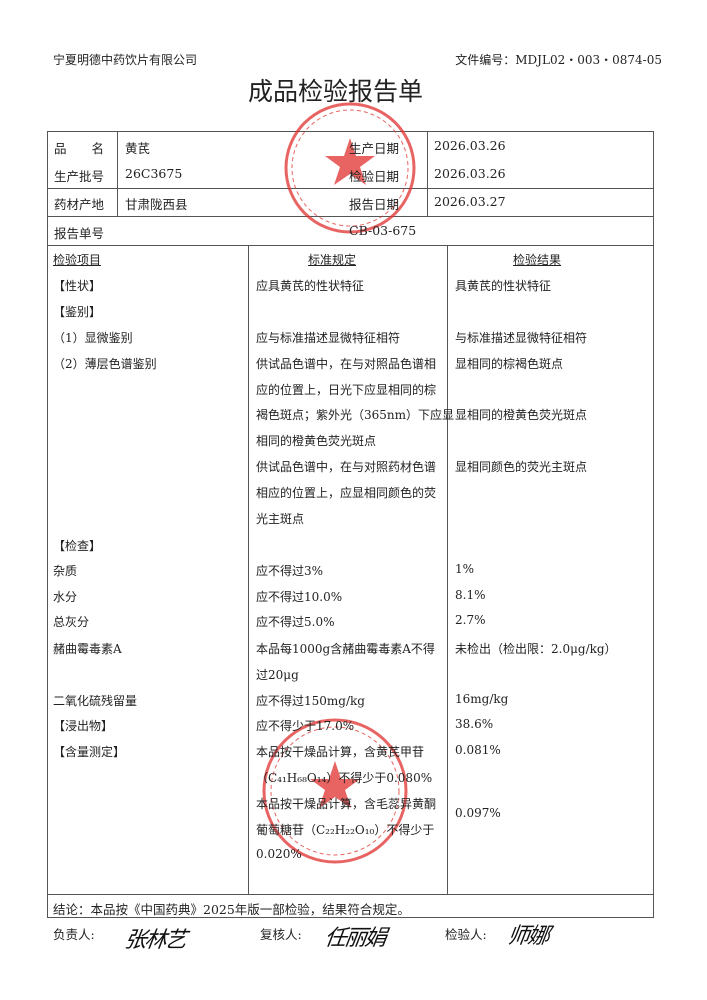 This screenshot has height=1000, width=707. Describe the element at coordinates (509, 364) in the screenshot. I see `result: 显相同的棕褐色斑点` at that location.